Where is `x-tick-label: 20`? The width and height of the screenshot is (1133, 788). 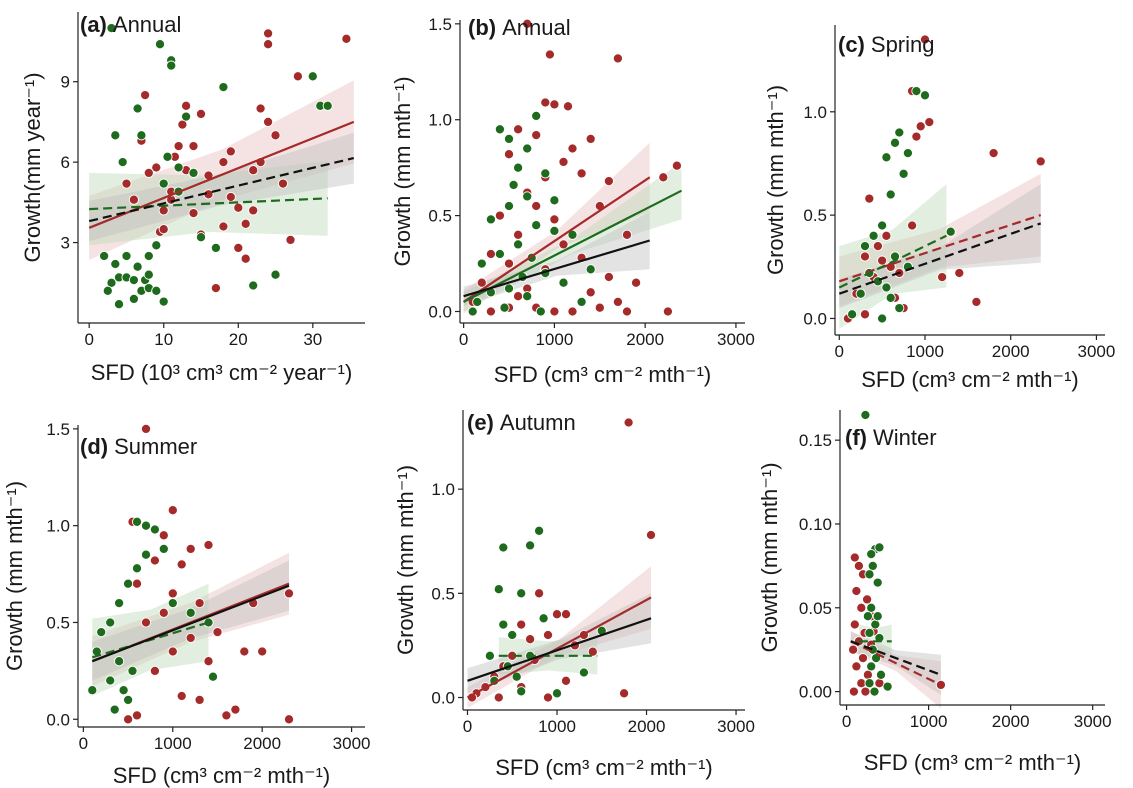
x-tick-label: 20 is located at coordinates (238, 339).